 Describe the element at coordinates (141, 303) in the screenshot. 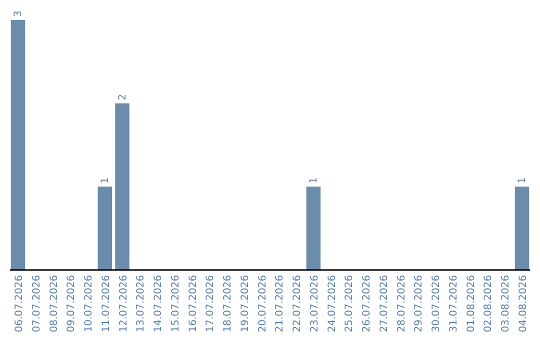

I see `x-tick-label: 13.07.2026` at that location.